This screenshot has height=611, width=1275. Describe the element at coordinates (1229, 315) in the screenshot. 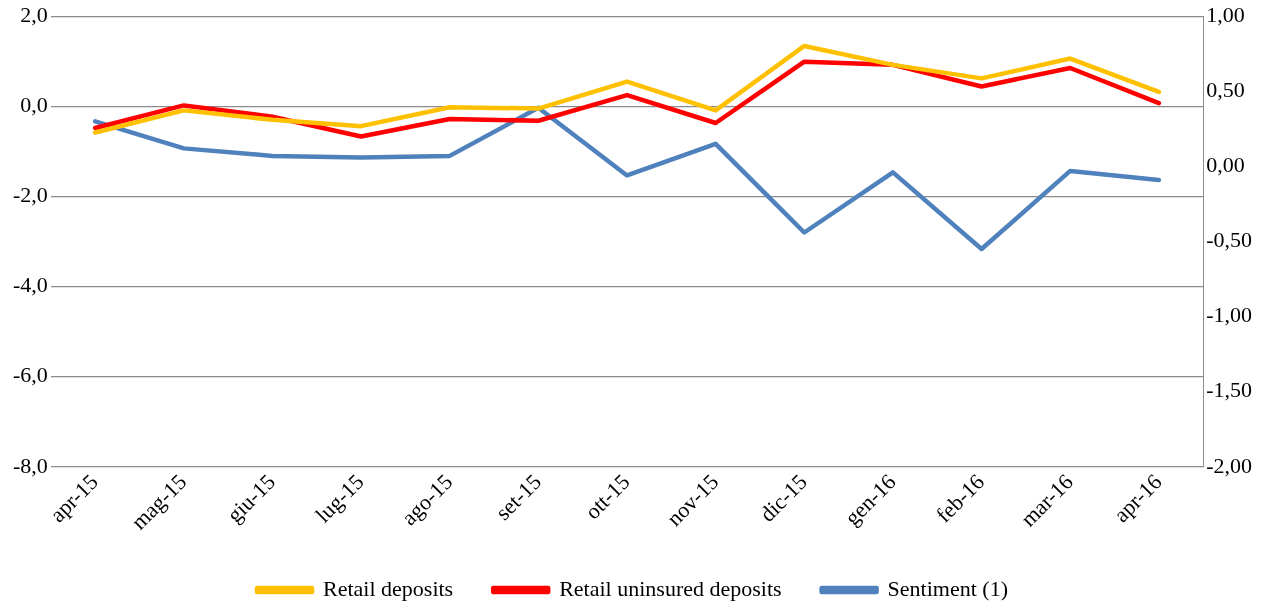

I see `y2-tick-label: -1,00` at that location.